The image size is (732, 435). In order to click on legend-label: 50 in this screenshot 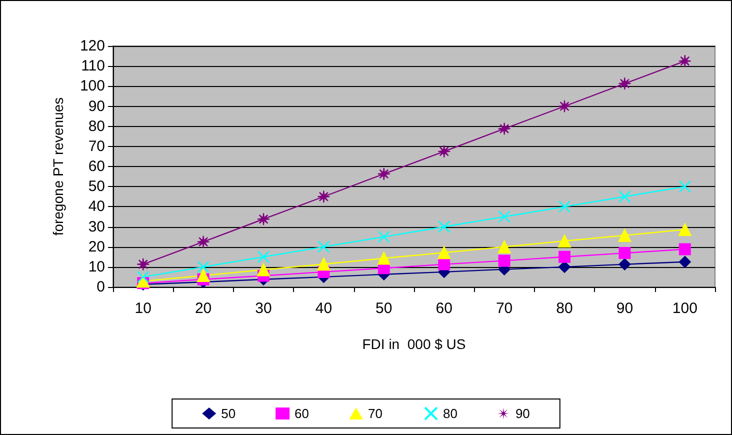, I will do `click(228, 413)`.